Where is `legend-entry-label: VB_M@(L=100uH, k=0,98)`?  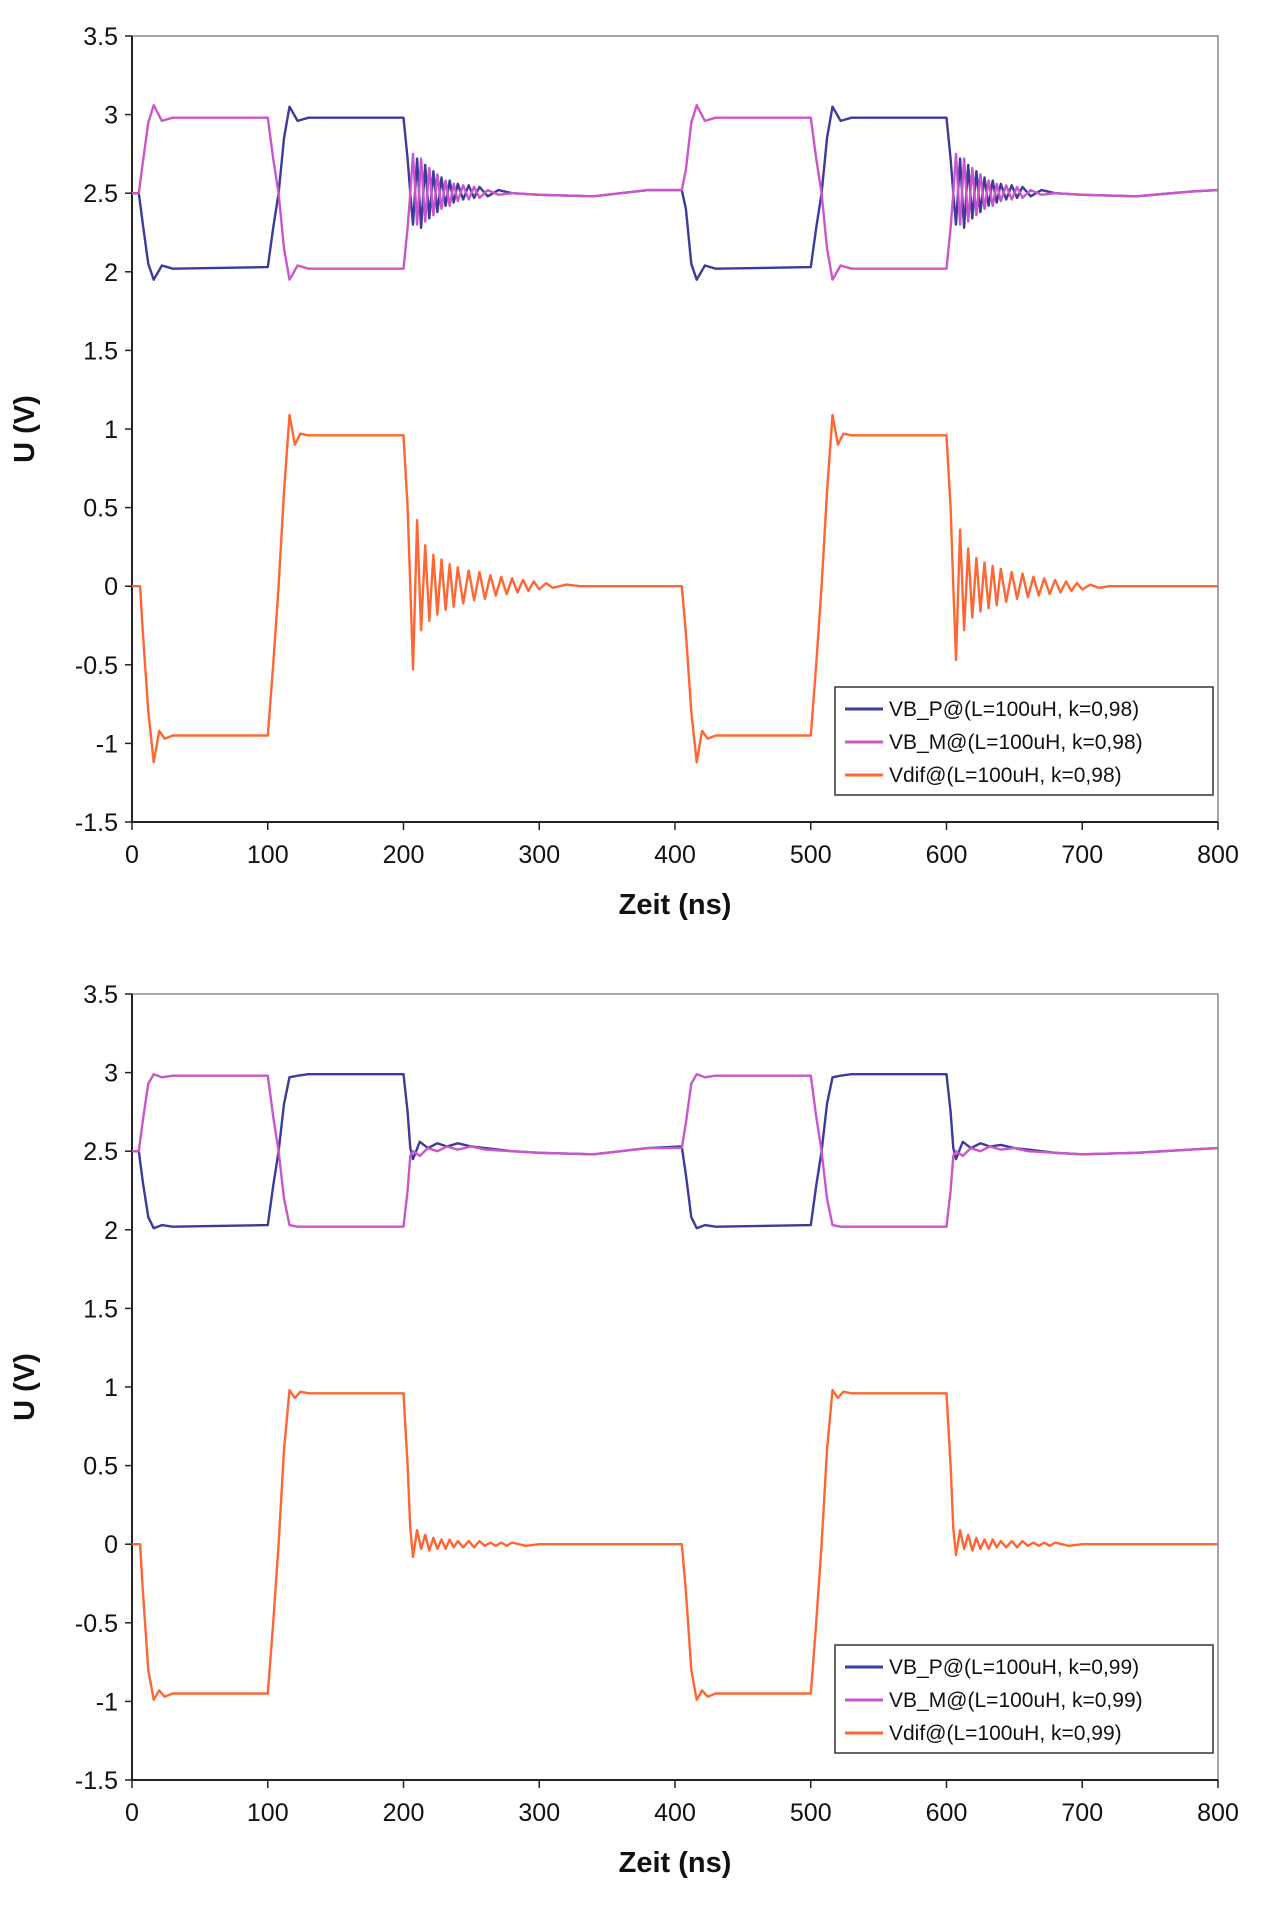 legend-entry-label: VB_M@(L=100uH, k=0,98) is located at coordinates (1016, 742).